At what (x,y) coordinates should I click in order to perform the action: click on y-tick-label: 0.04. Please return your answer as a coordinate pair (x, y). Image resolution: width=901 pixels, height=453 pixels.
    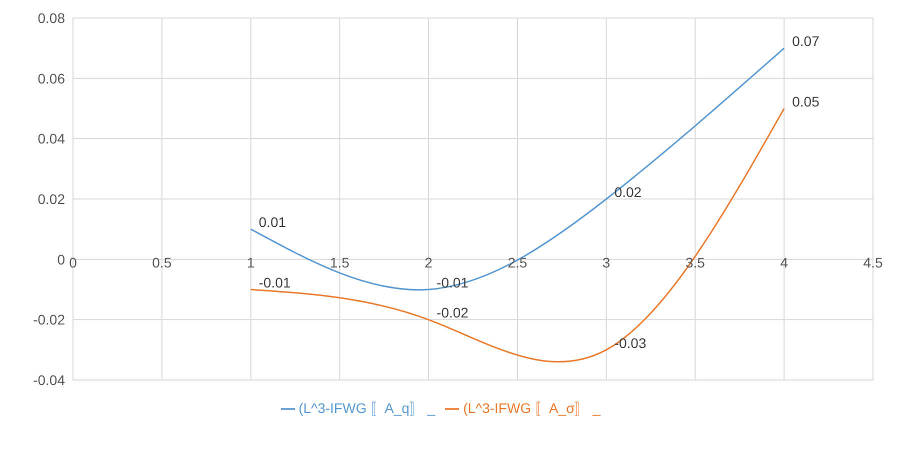
    Looking at the image, I should click on (52, 138).